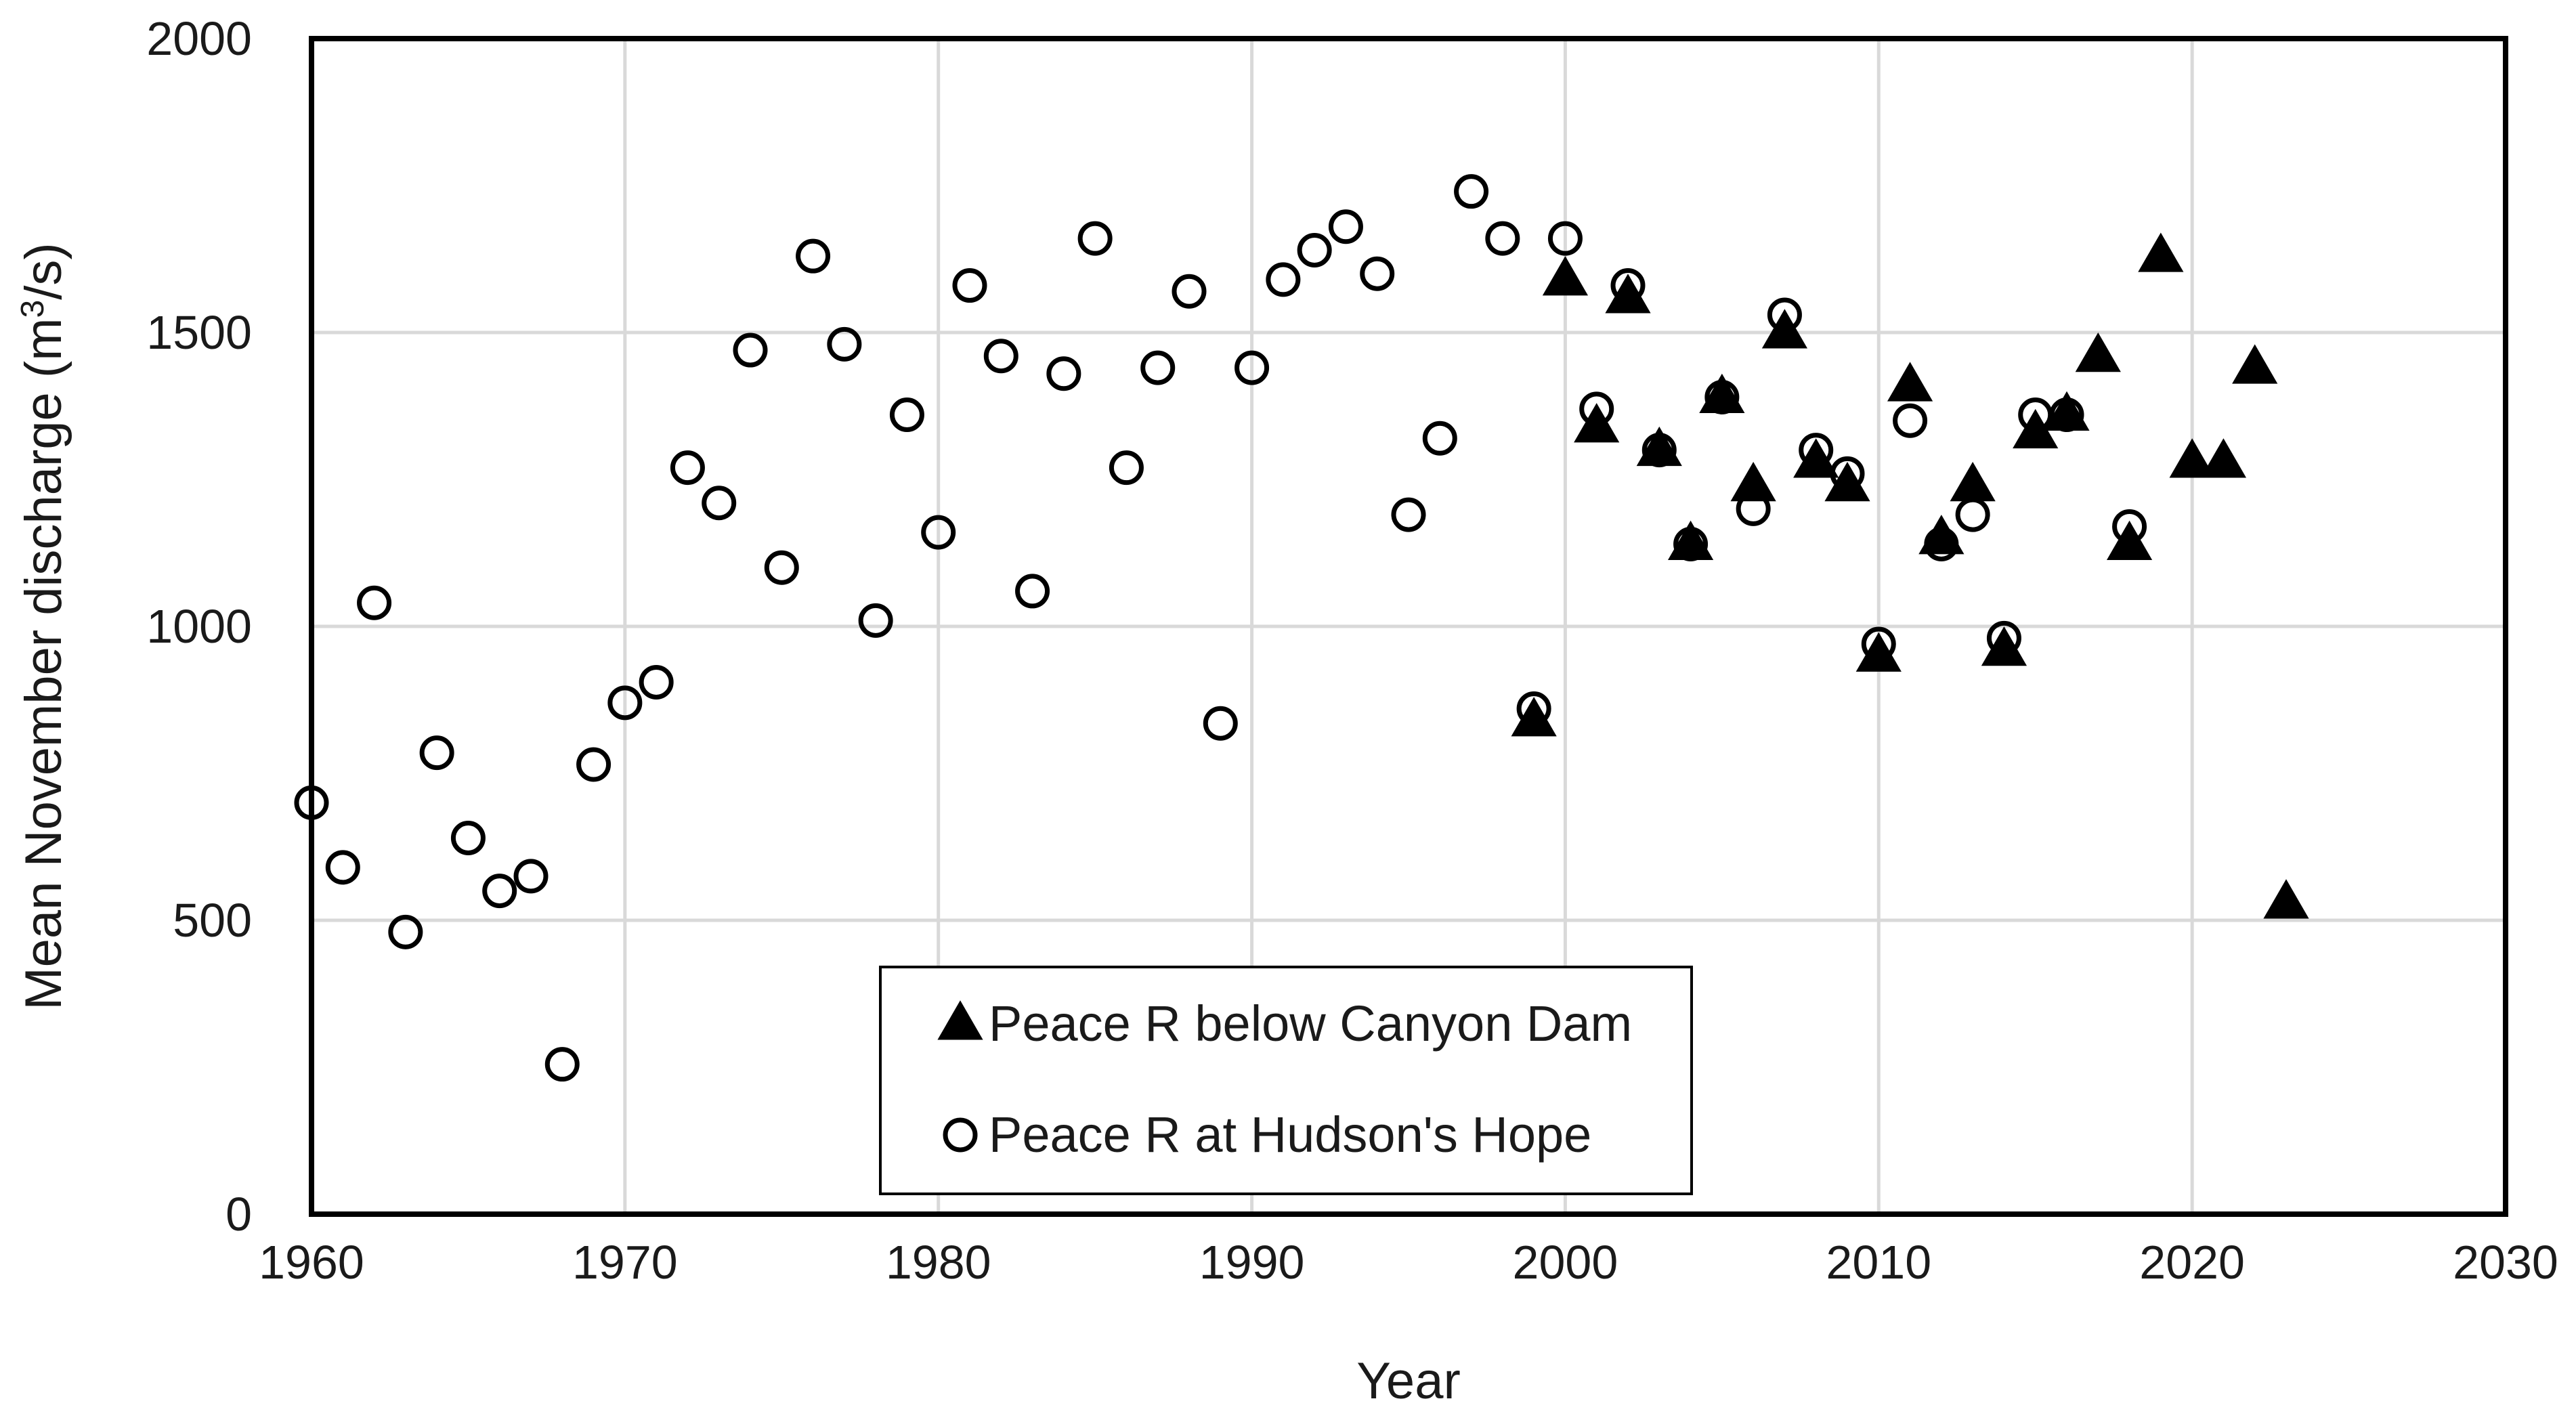 This screenshot has width=2576, height=1418. Describe the element at coordinates (239, 1214) in the screenshot. I see `y-tick-label: 0` at that location.